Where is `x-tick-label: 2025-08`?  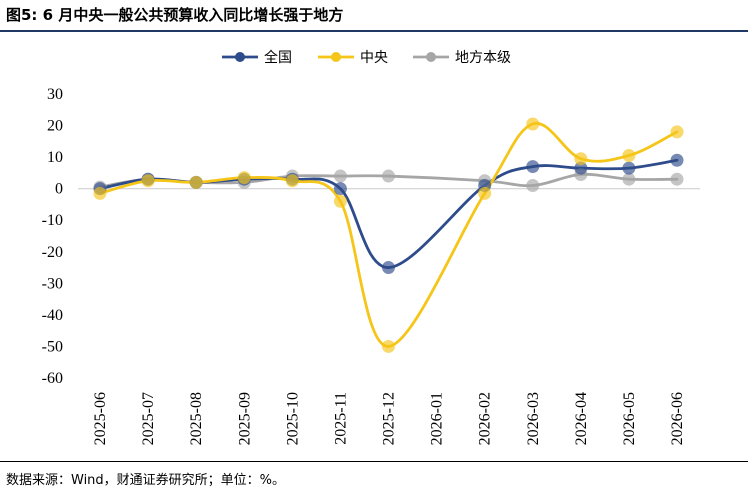
x-tick-label: 2025-08 is located at coordinates (196, 418).